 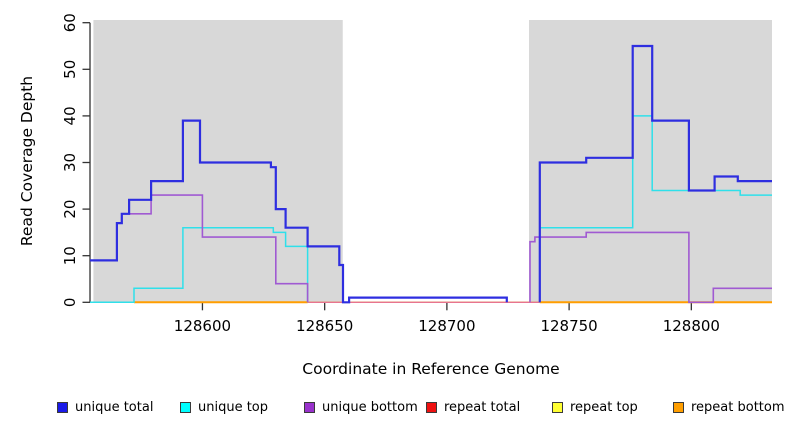 What do you see at coordinates (650, 267) in the screenshot?
I see `series-unique-bottom` at bounding box center [650, 267].